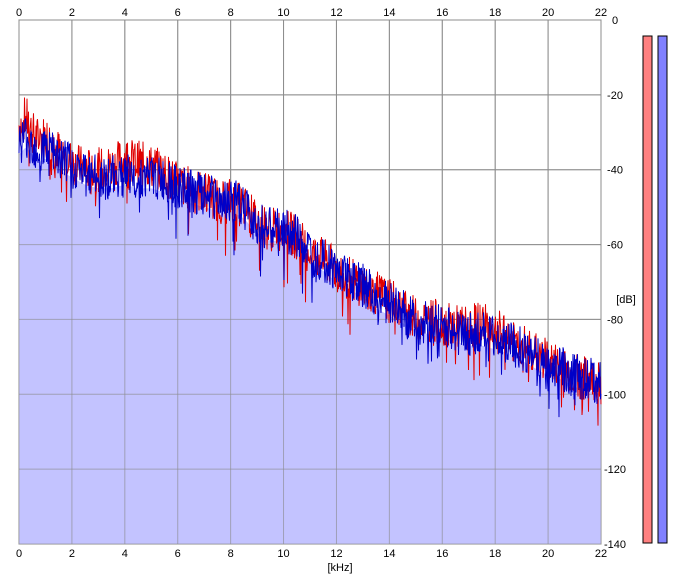 This screenshot has height=584, width=683. What do you see at coordinates (615, 96) in the screenshot?
I see `y-tick-label: -20` at bounding box center [615, 96].